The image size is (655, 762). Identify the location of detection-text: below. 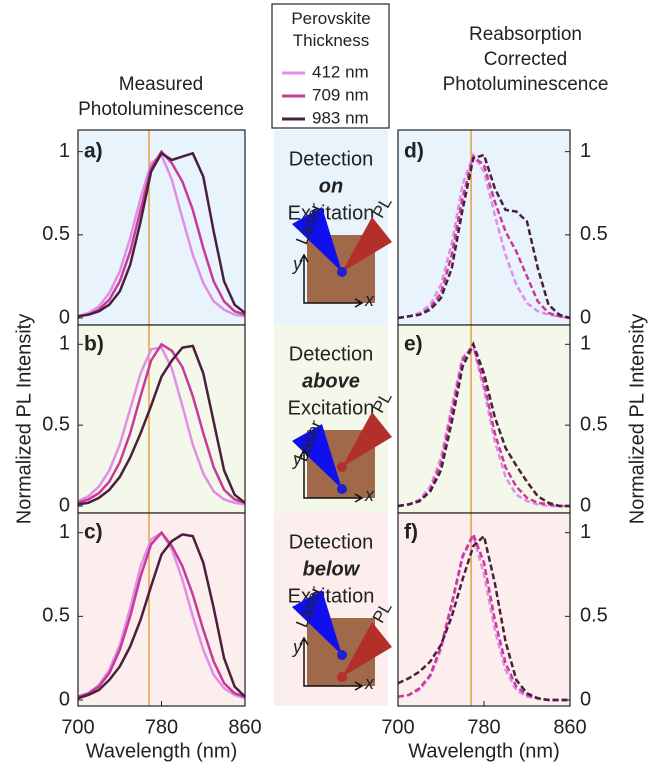
(332, 569).